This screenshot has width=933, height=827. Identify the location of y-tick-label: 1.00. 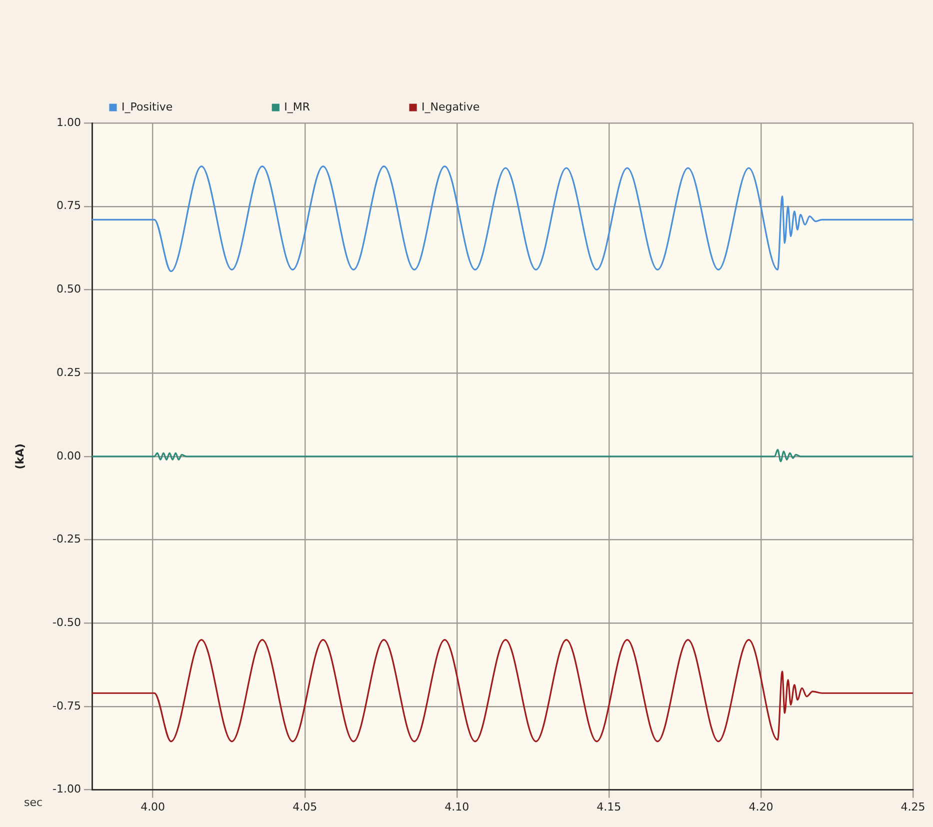
(68, 122).